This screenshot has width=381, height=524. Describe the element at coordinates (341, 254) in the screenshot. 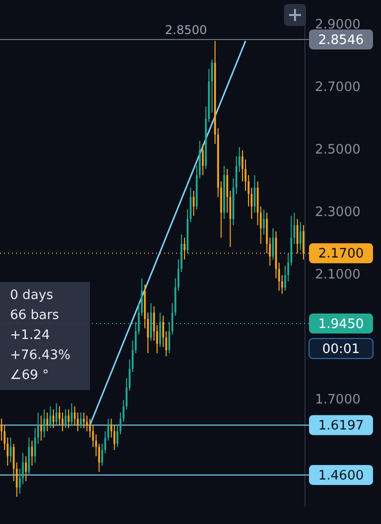

I see `ref-line-label: 2.1700` at that location.